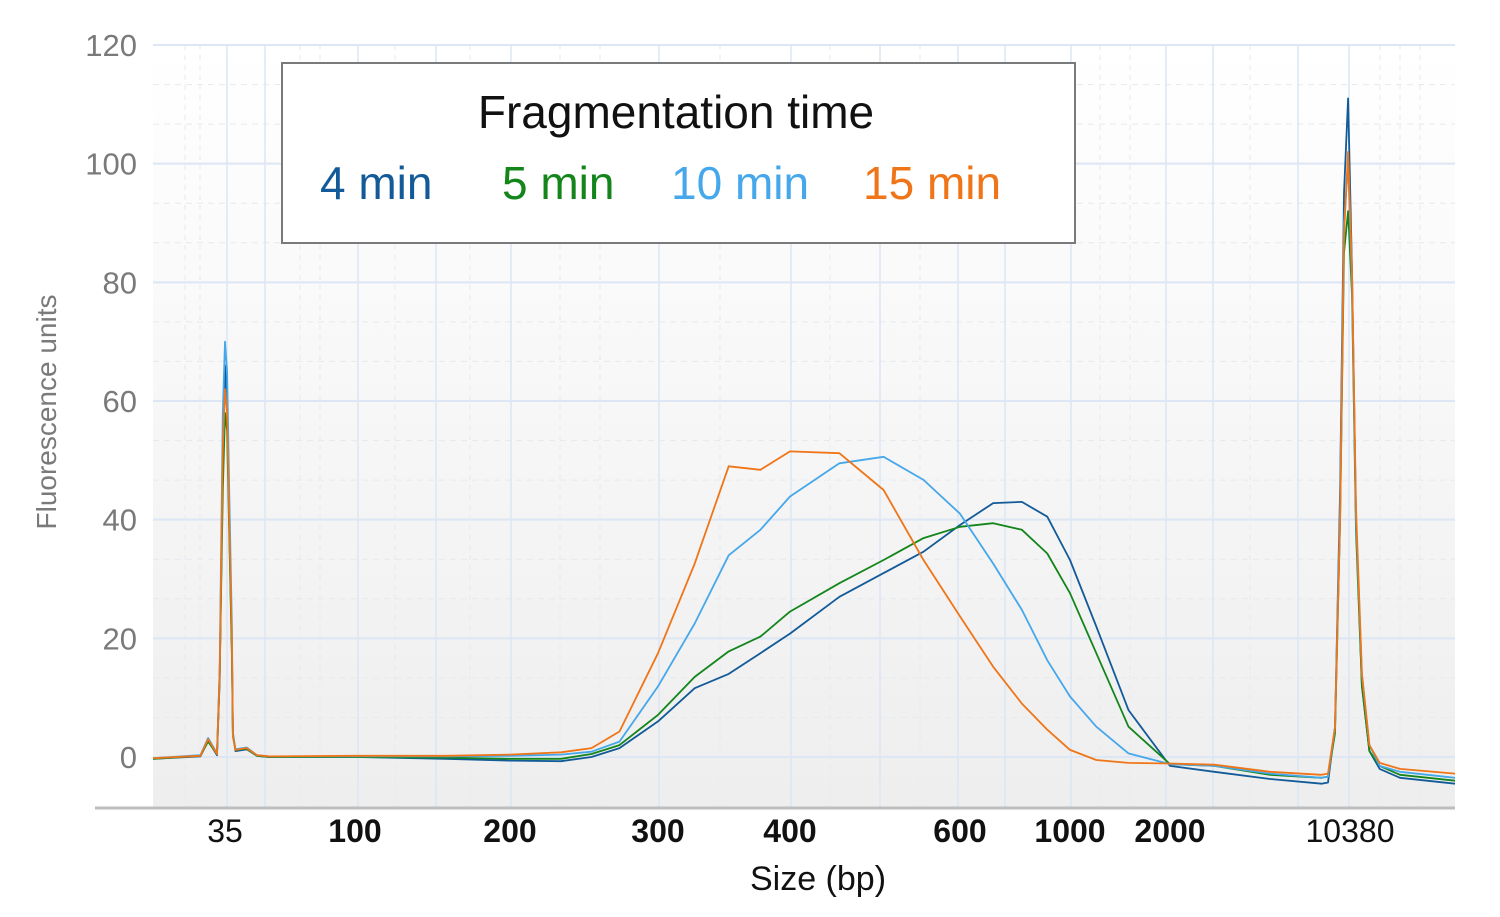  Describe the element at coordinates (959, 831) in the screenshot. I see `x-tick-label: 600` at that location.